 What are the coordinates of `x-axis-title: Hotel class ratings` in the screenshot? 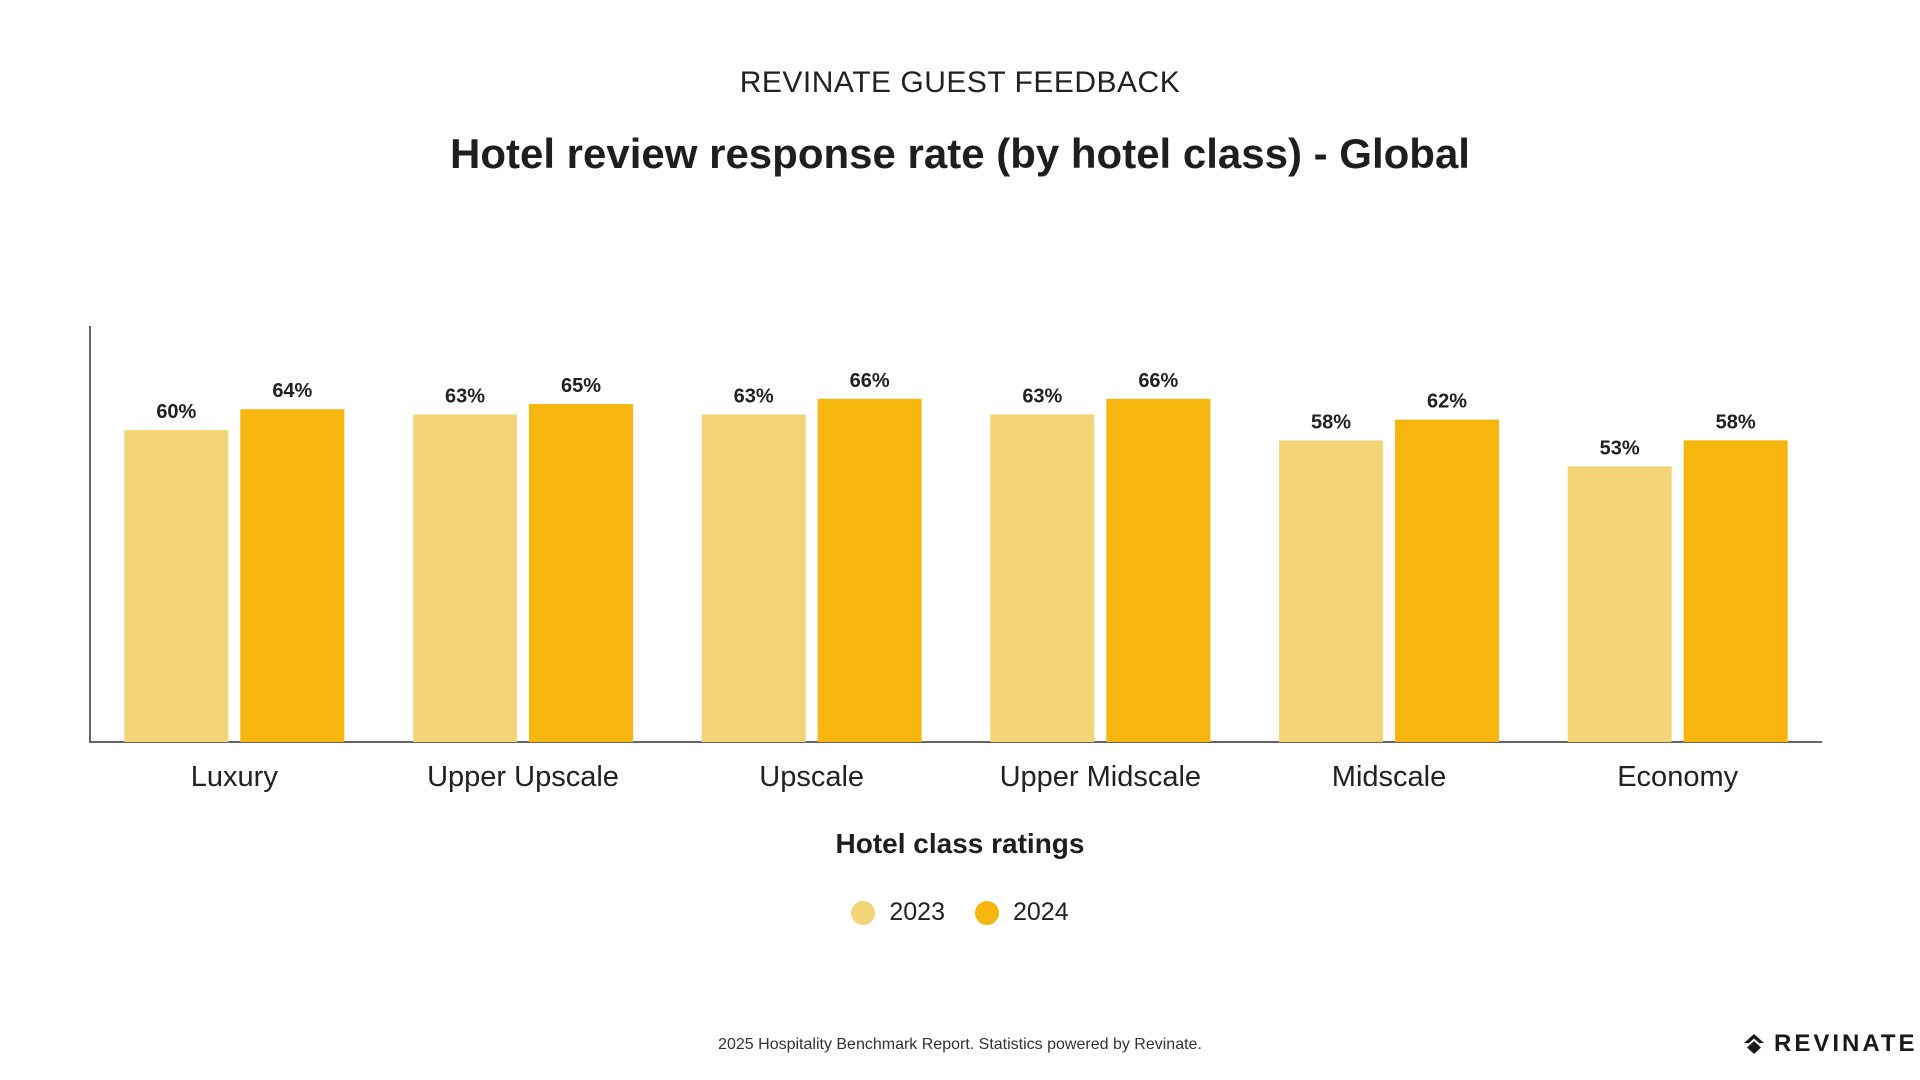 It's located at (960, 843).